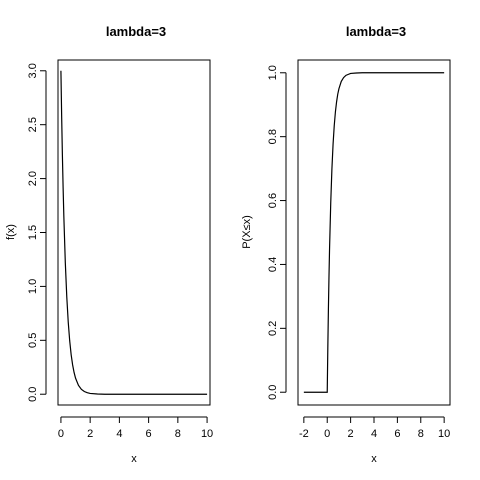  Describe the element at coordinates (273, 200) in the screenshot. I see `y-tick-label: 0.6` at that location.